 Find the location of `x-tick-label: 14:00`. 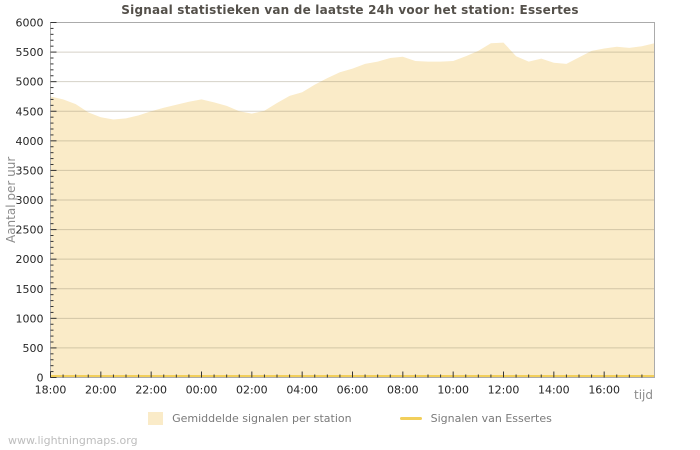

x-tick-label: 14:00 is located at coordinates (554, 390).